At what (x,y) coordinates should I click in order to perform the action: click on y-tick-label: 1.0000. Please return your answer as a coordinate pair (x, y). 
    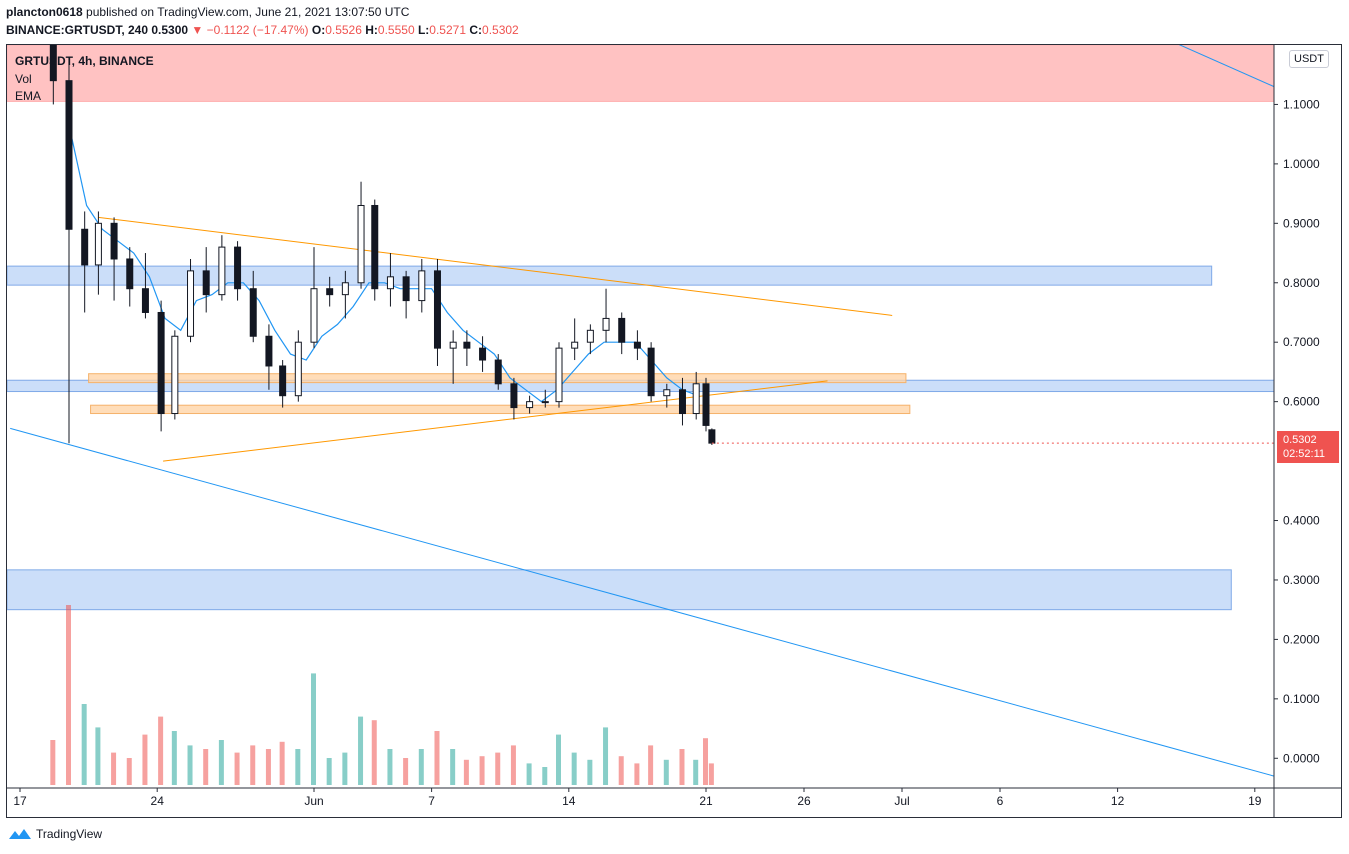
    Looking at the image, I should click on (1301, 164).